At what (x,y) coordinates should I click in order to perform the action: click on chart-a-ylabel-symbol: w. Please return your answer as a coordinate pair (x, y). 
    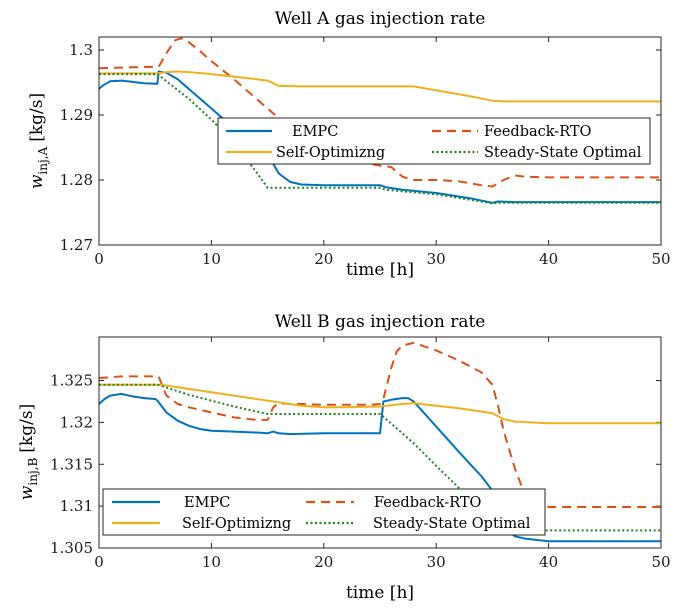
    Looking at the image, I should click on (37, 181).